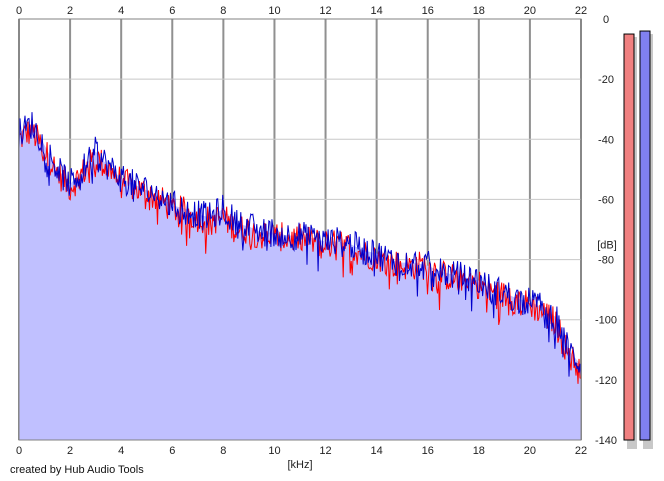 The image size is (664, 481). I want to click on x-ticks-top: 0 2 4 6 8 10 12 14 16 18 20 22, so click(301, 11).